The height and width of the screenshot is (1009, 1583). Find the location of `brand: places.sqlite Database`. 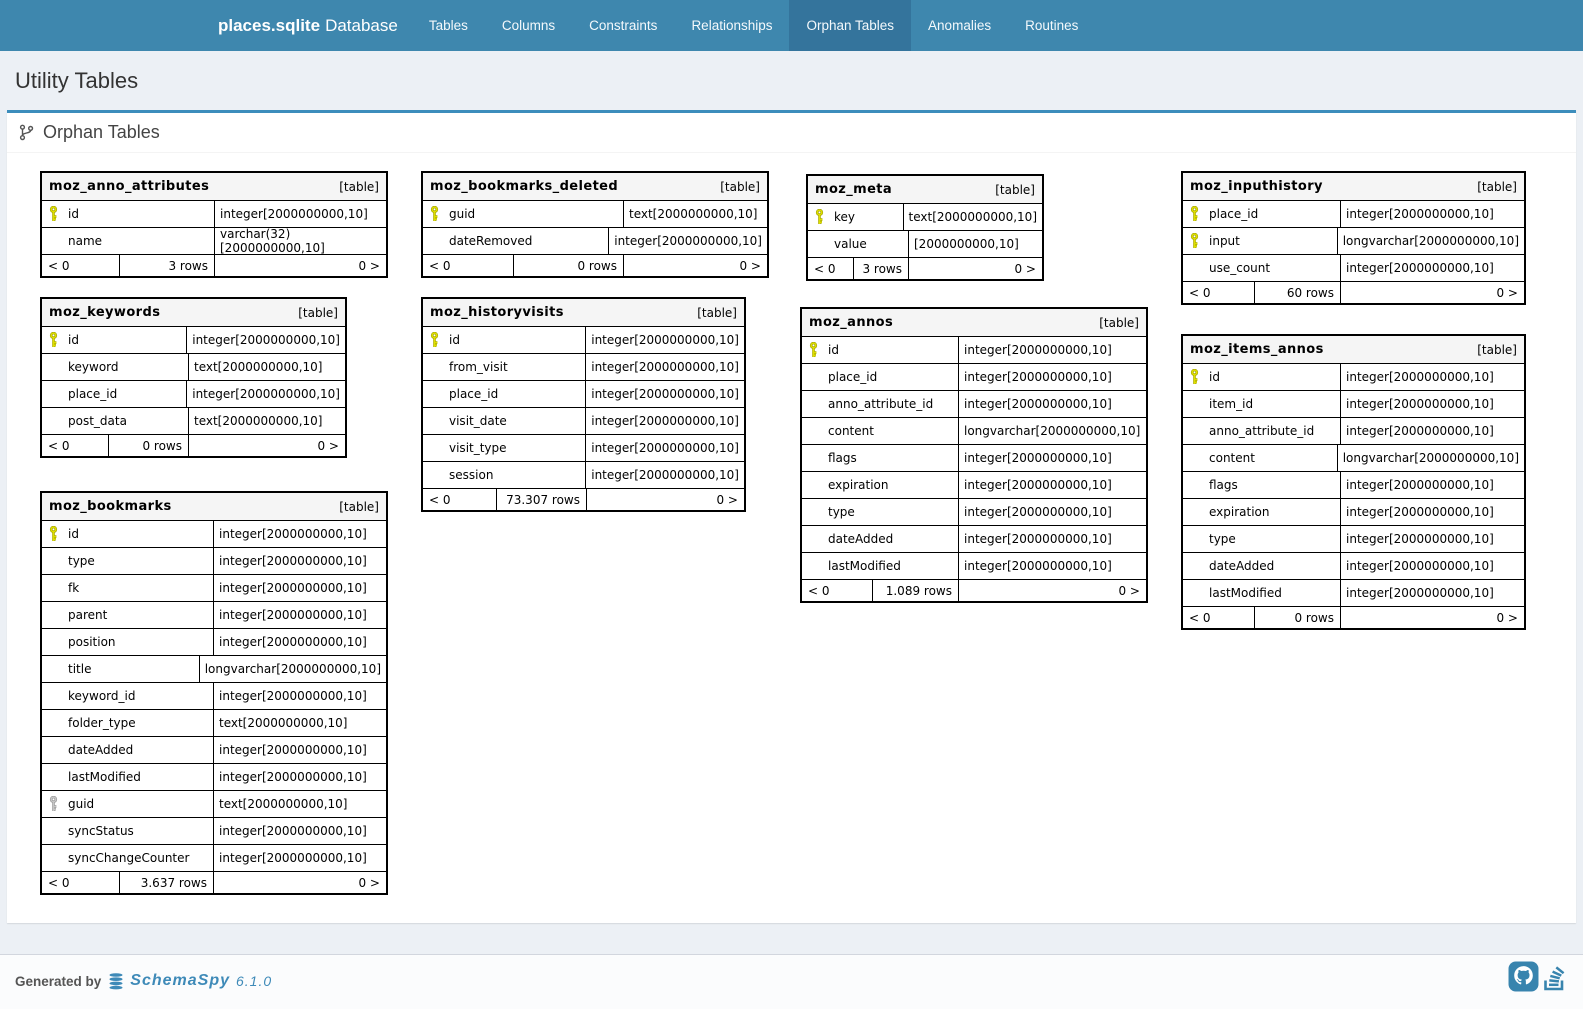

brand: places.sqlite Database is located at coordinates (315, 25).